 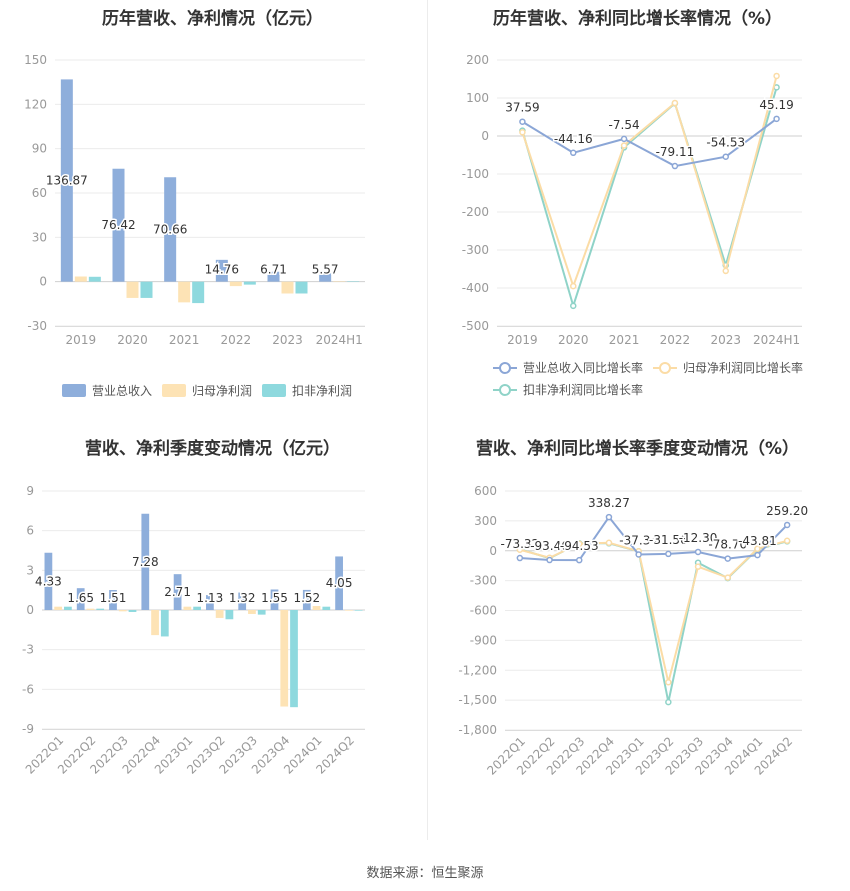 I want to click on data-label: 1.32, so click(x=242, y=598).